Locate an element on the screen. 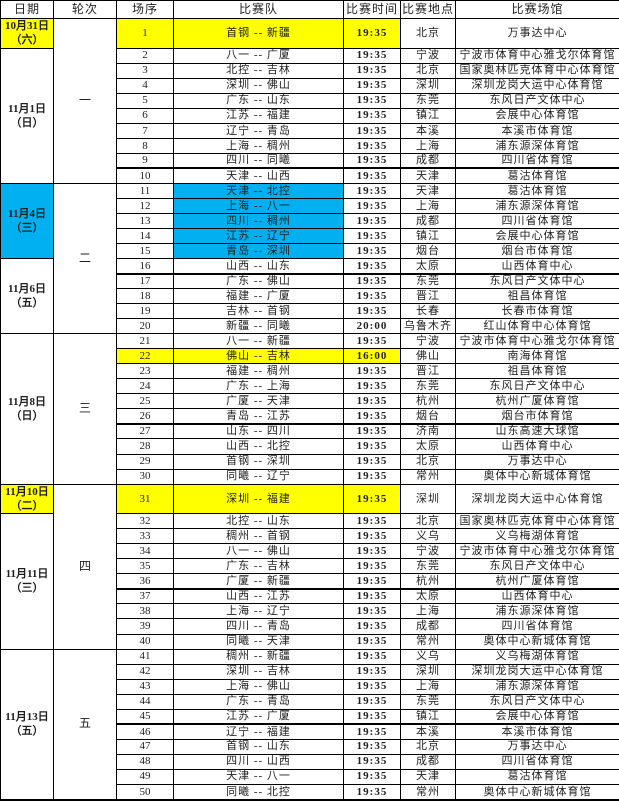 The height and width of the screenshot is (801, 619). teams-cell: 天津 -- 山西 is located at coordinates (258, 175).